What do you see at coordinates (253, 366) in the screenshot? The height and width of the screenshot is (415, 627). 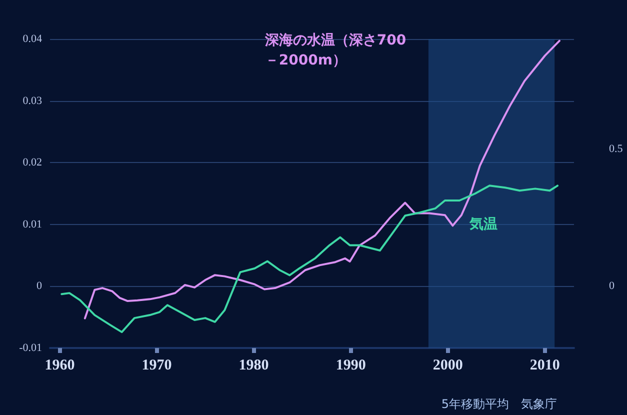 I see `x-tick-label: 1980` at bounding box center [253, 366].